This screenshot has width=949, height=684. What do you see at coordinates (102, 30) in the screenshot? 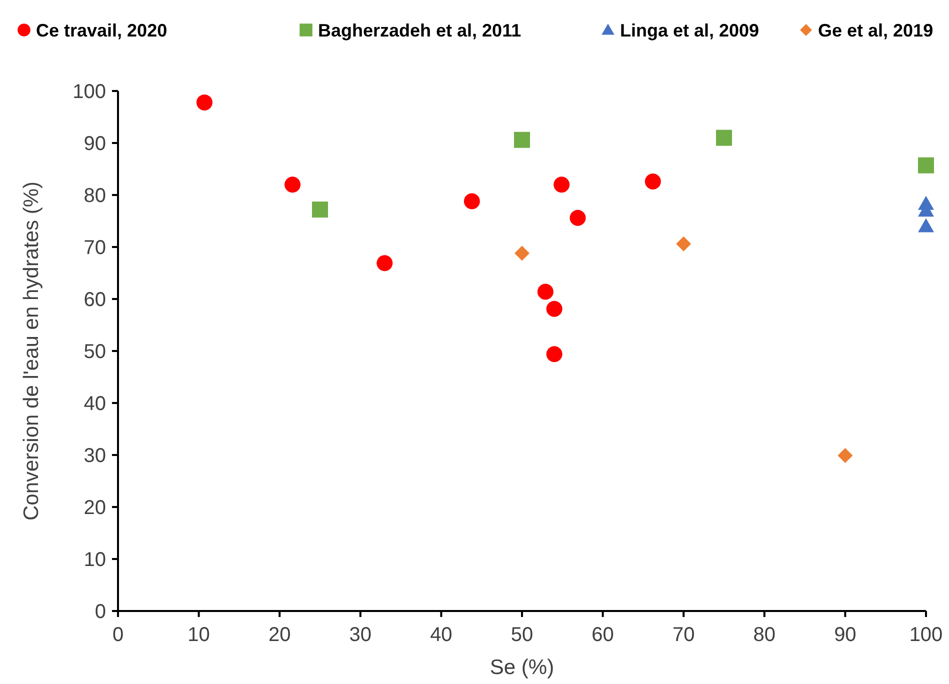
I see `legend-label: Ce travail, 2020` at bounding box center [102, 30].